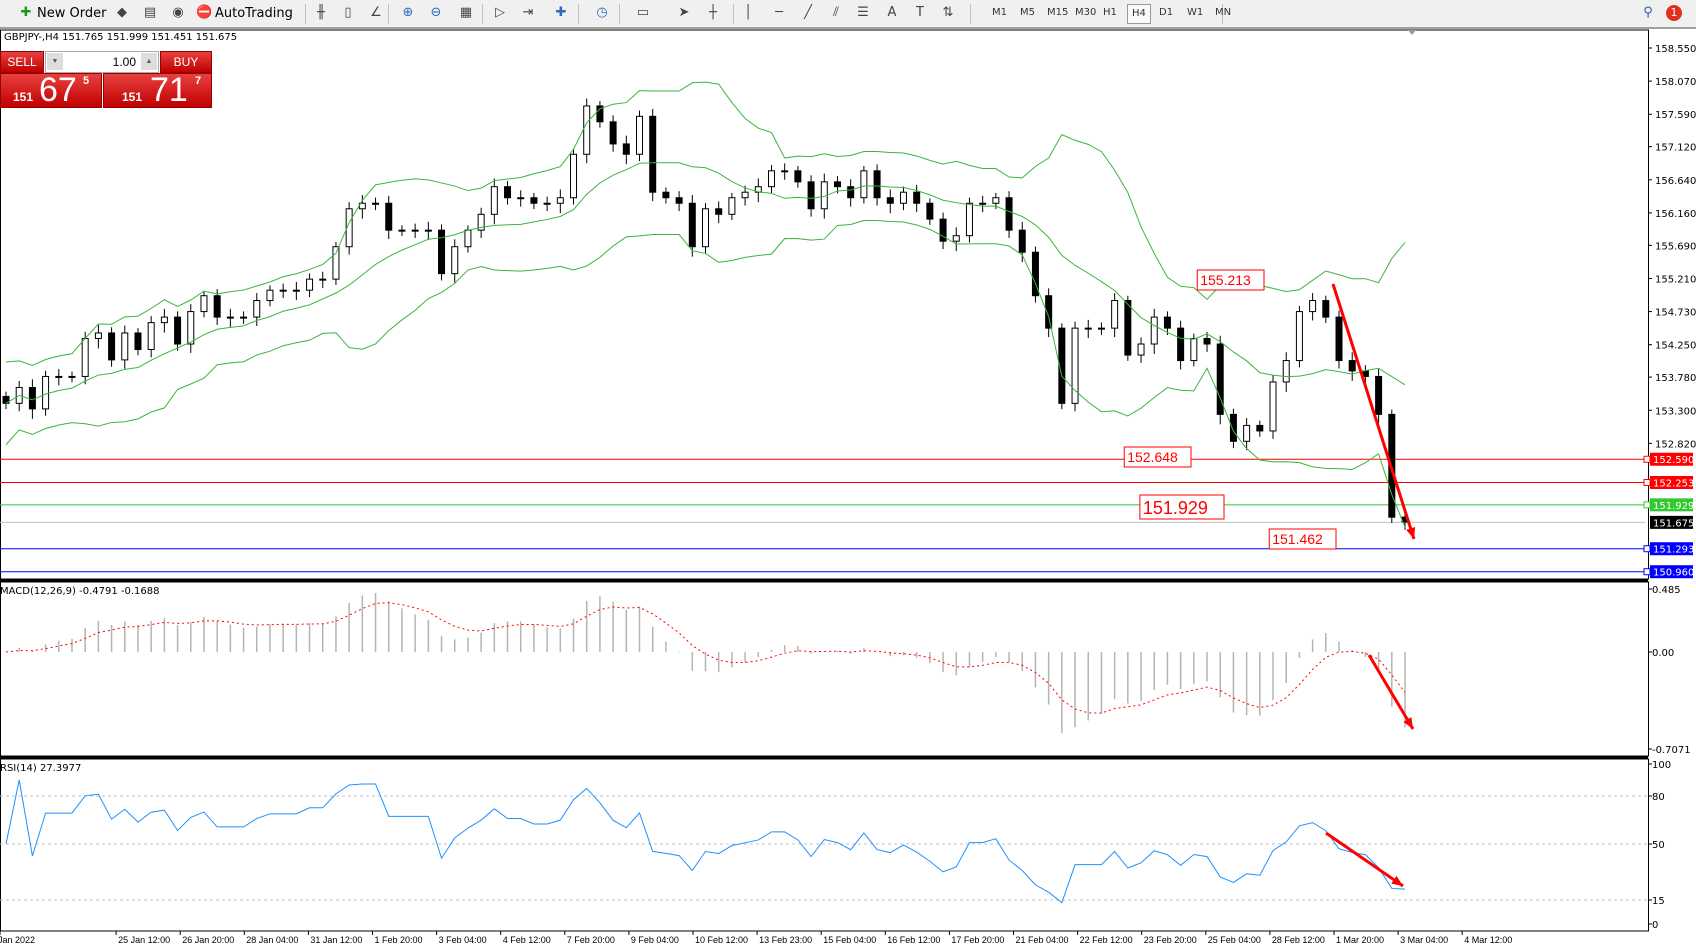  What do you see at coordinates (482, 14) in the screenshot?
I see `toolbar-separator` at bounding box center [482, 14].